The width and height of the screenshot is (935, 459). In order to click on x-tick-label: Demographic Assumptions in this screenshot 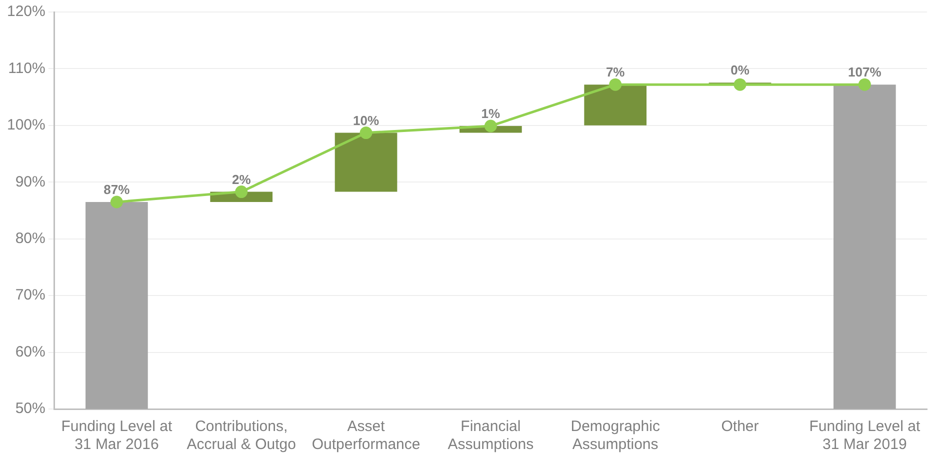, I will do `click(615, 436)`.